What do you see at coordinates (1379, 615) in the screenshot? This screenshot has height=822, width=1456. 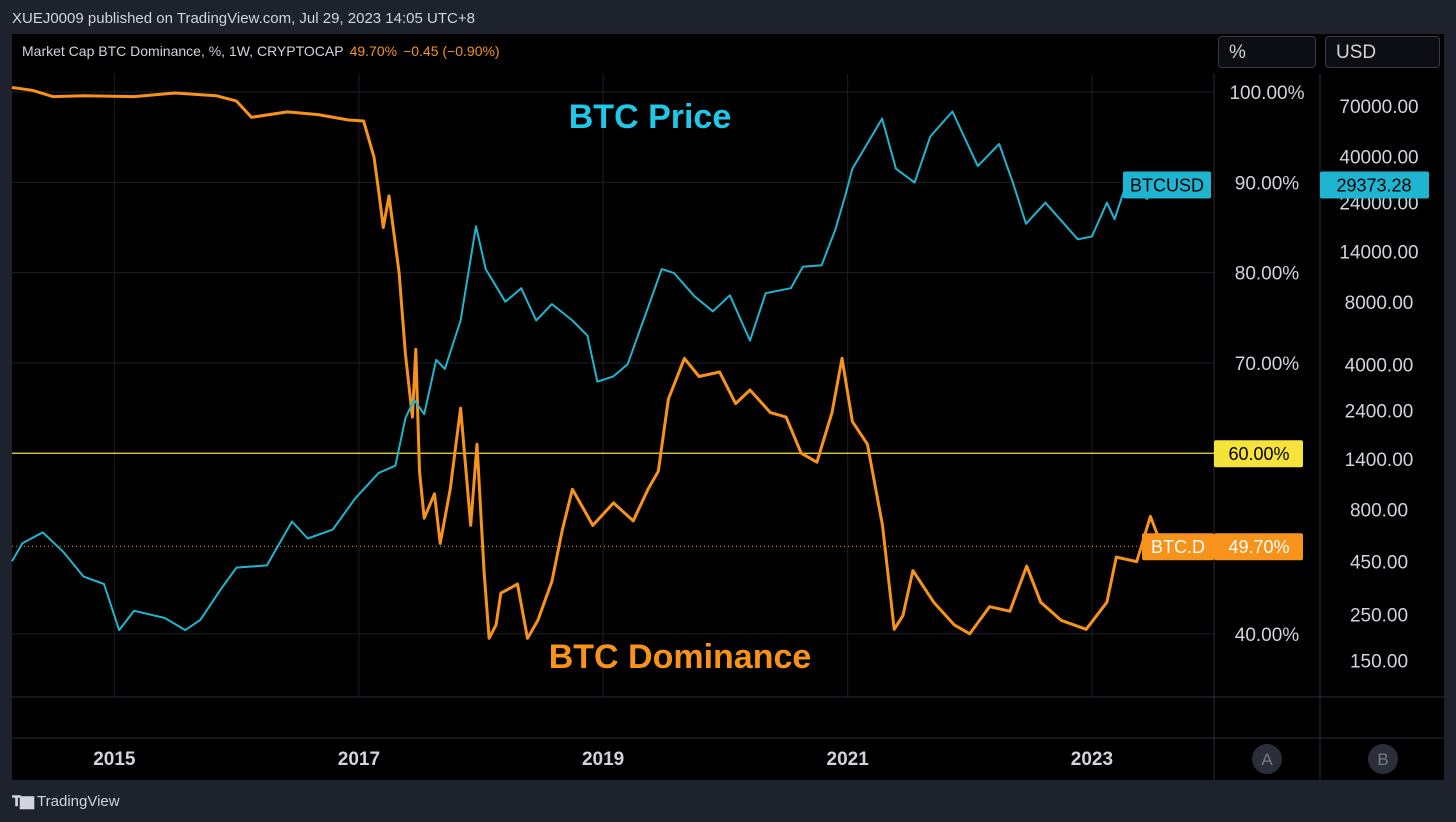 I see `y-right-tick-label: 250.00` at bounding box center [1379, 615].